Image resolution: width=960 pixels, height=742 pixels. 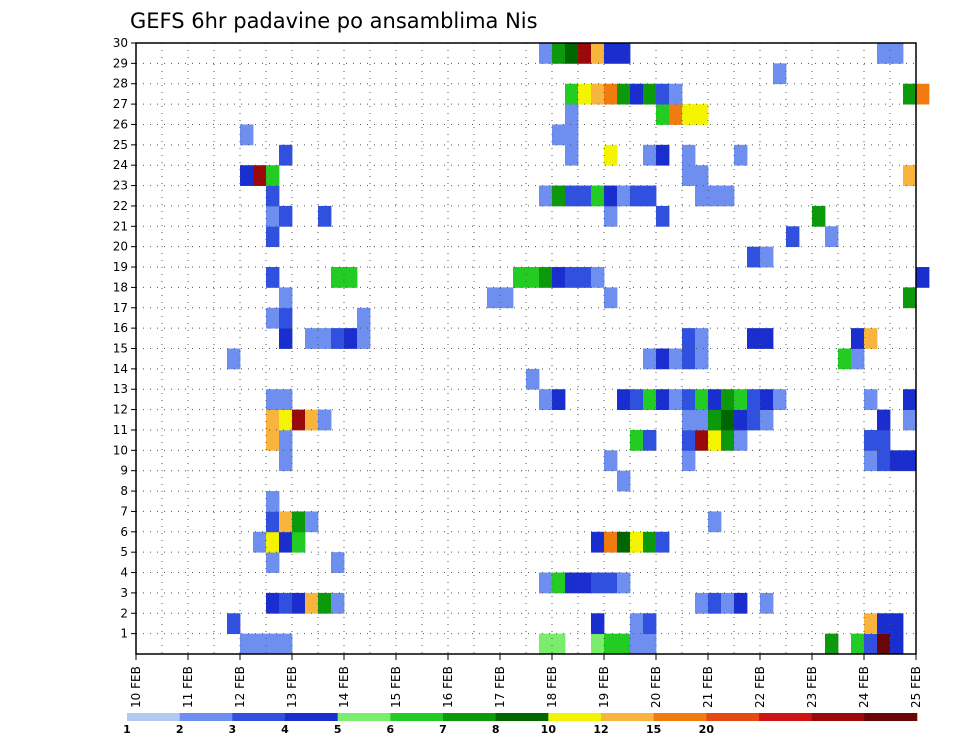 I want to click on x-tick-label: 20 FEB, so click(x=656, y=687).